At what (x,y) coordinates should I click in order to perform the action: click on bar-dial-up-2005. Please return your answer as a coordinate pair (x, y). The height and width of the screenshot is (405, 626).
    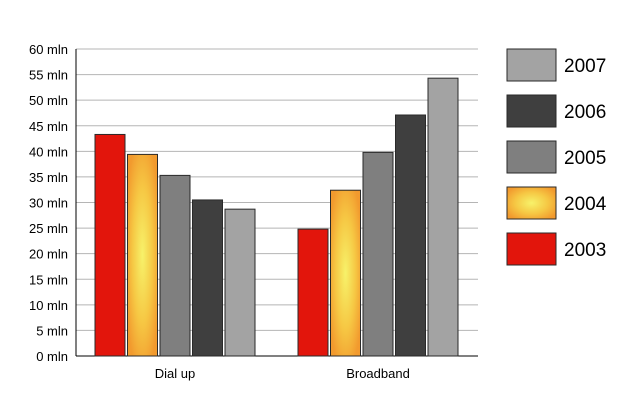
    Looking at the image, I should click on (175, 265).